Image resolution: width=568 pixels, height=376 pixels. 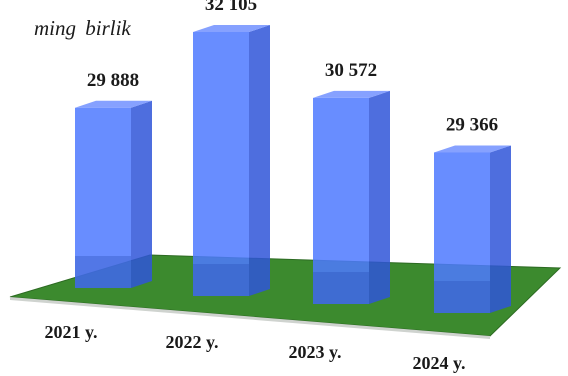 I want to click on value-label-0: 29 888, so click(x=113, y=80).